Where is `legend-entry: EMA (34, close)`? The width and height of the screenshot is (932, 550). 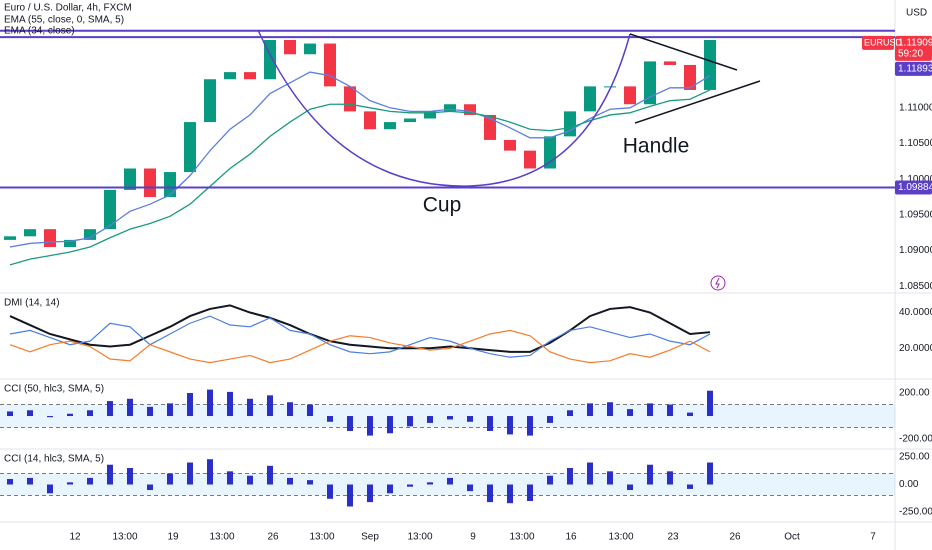
legend-entry: EMA (34, close) is located at coordinates (39, 31).